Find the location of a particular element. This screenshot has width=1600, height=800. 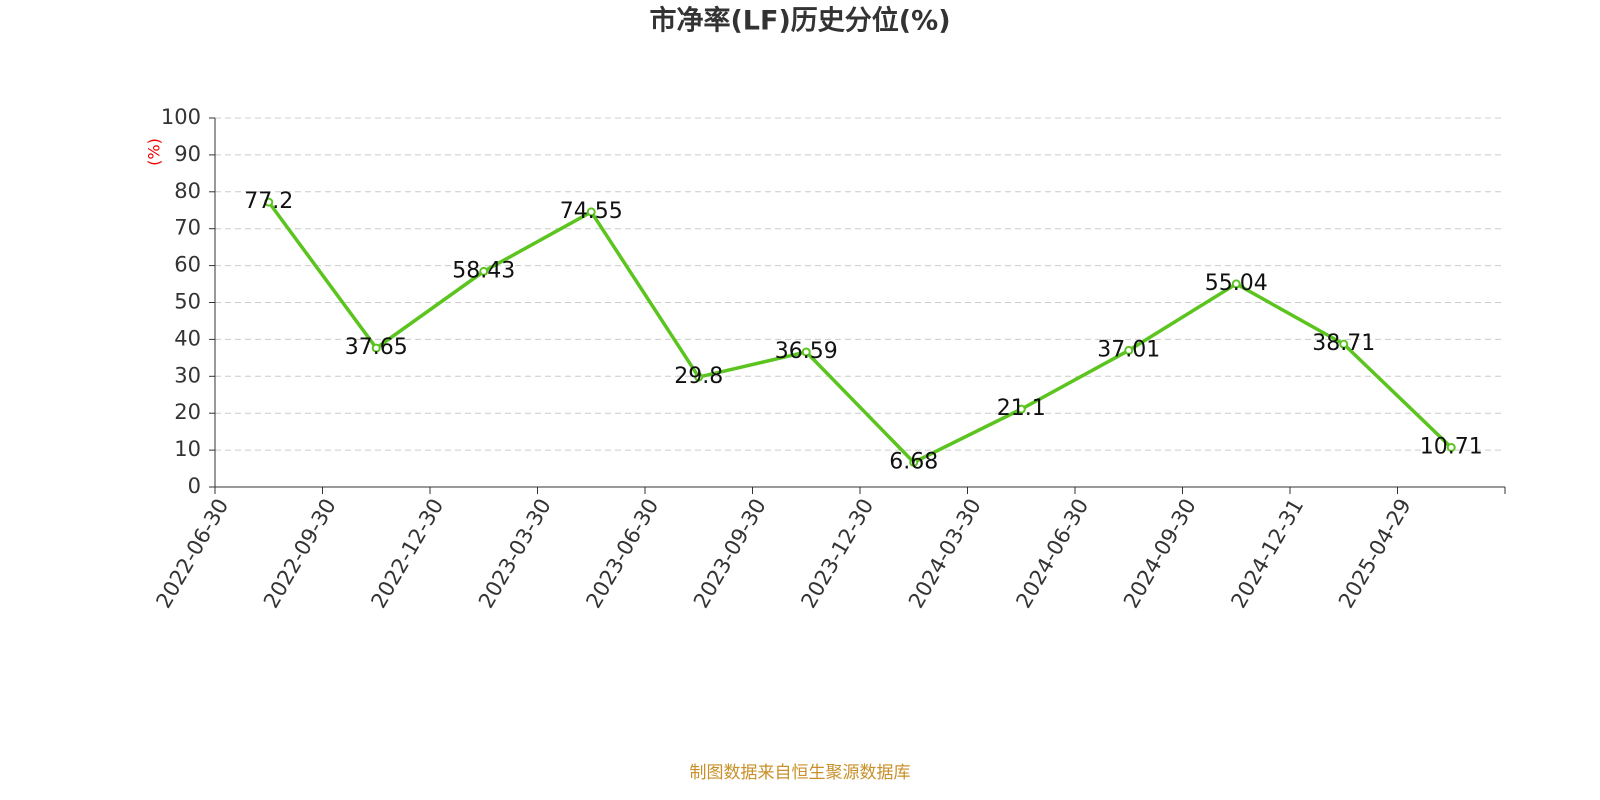

data-label: 77.2 is located at coordinates (268, 201).